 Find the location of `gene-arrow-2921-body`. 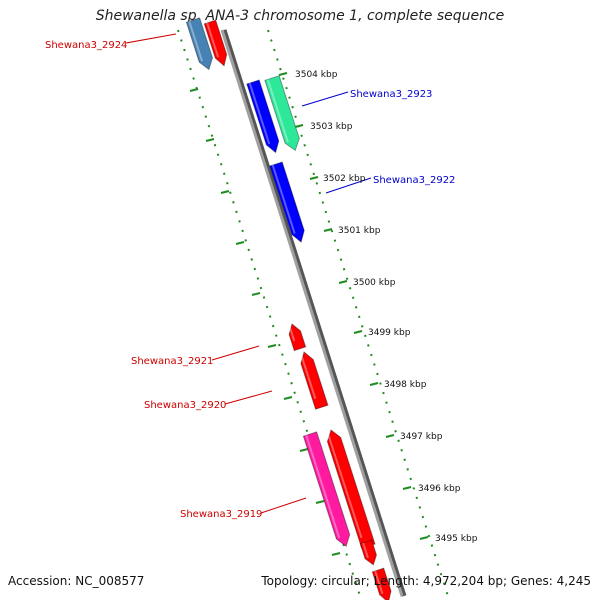

gene-arrow-2921-body is located at coordinates (297, 337).